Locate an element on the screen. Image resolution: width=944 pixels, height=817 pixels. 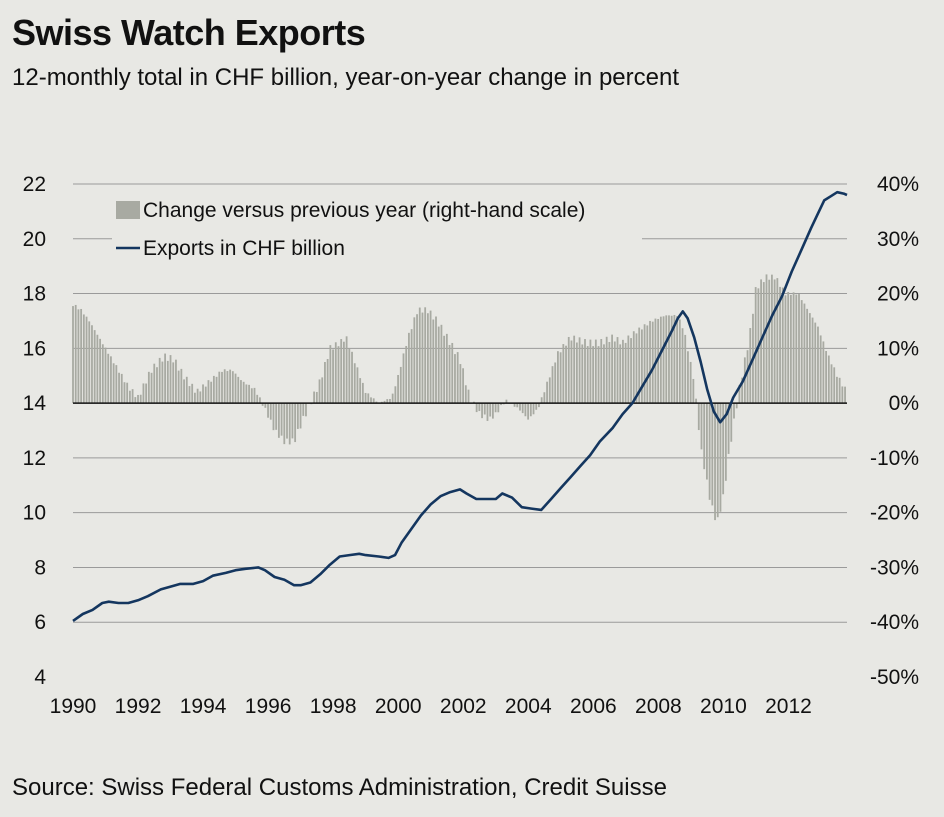
y-left-tick-label: 6 is located at coordinates (40, 622).